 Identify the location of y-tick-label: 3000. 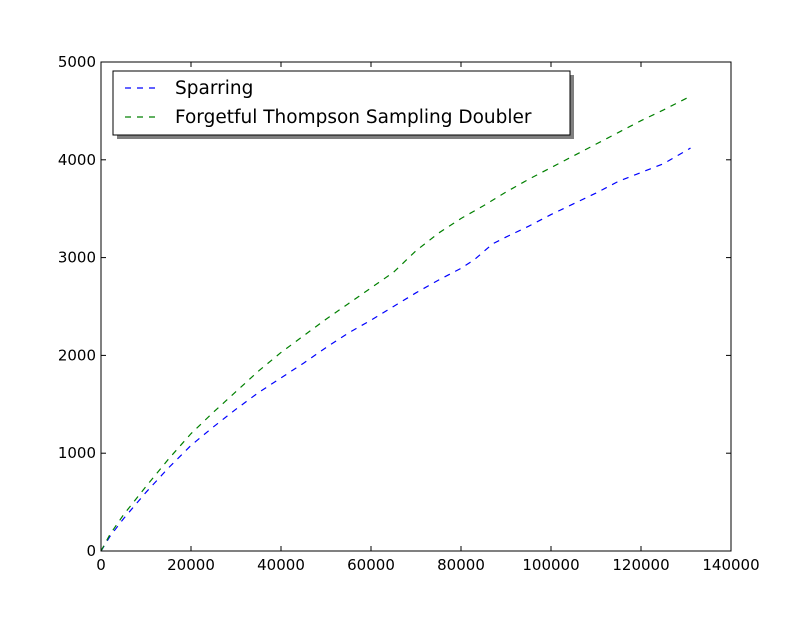
(77, 258).